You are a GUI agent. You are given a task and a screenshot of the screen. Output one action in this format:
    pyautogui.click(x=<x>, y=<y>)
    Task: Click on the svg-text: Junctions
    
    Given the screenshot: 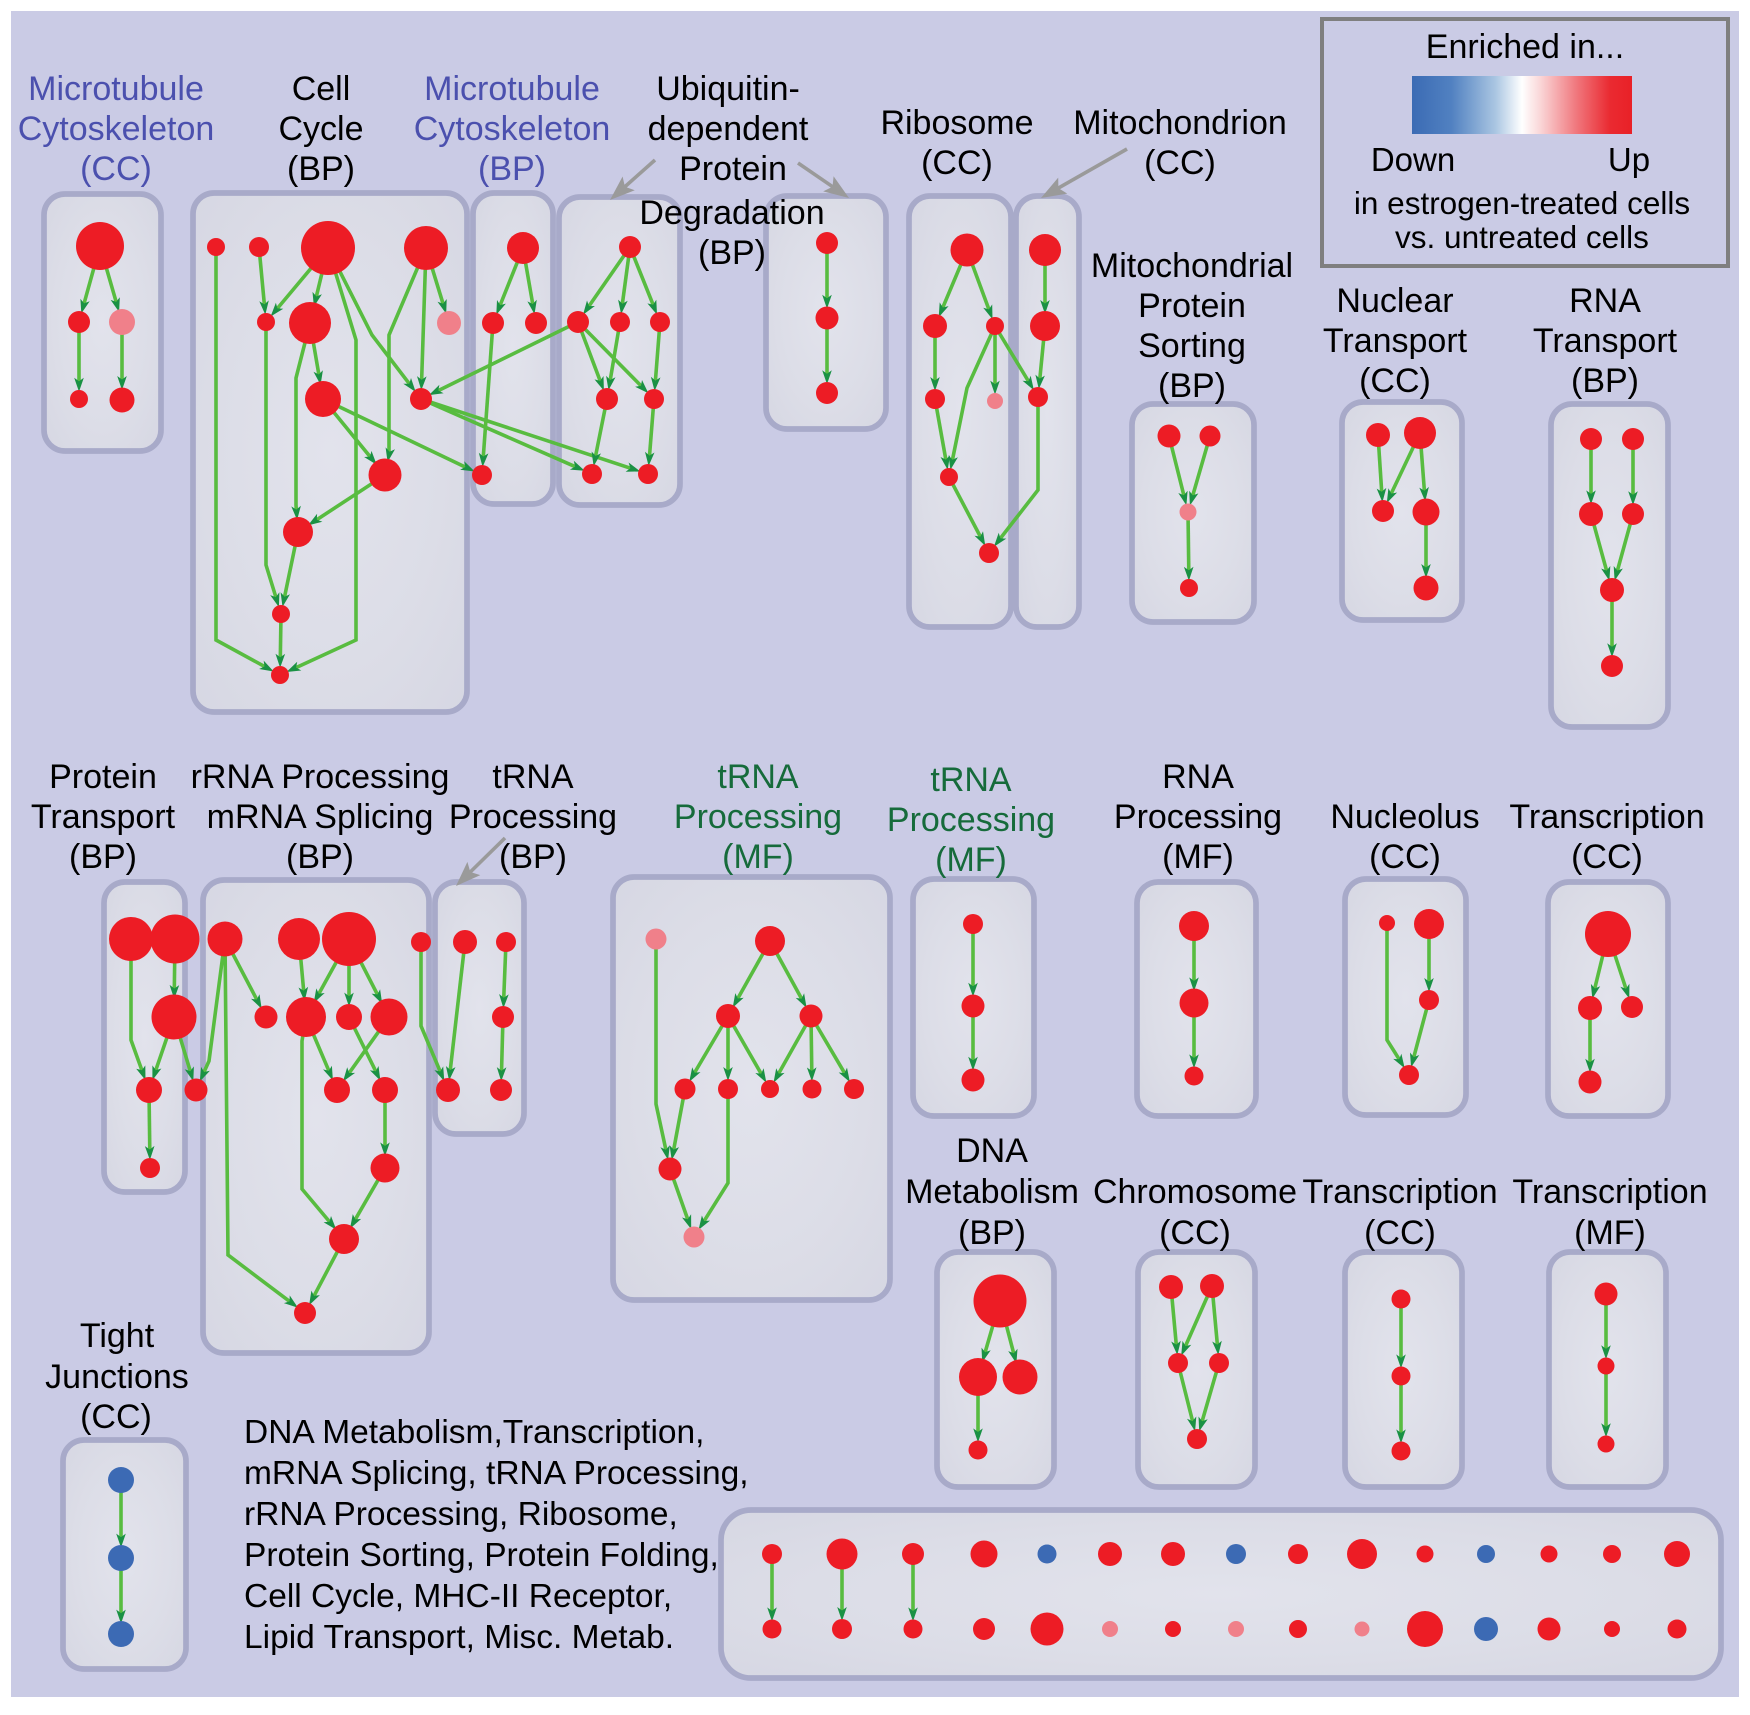 What is the action you would take?
    pyautogui.click(x=117, y=1377)
    